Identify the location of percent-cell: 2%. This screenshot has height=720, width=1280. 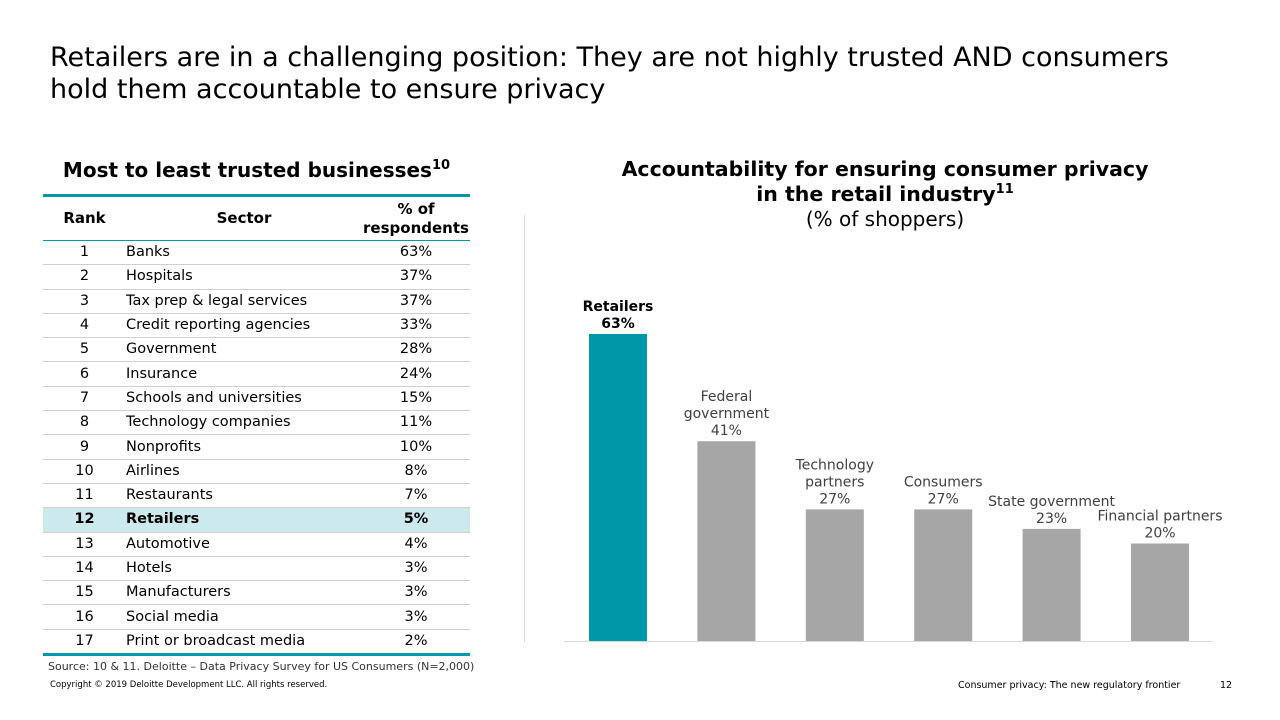
(416, 643).